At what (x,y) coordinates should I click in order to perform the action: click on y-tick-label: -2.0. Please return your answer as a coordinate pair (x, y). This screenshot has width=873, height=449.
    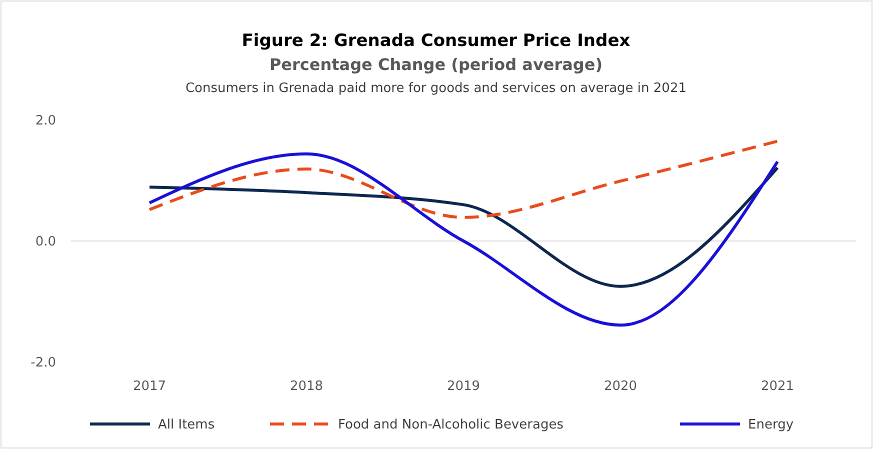
    Looking at the image, I should click on (43, 363).